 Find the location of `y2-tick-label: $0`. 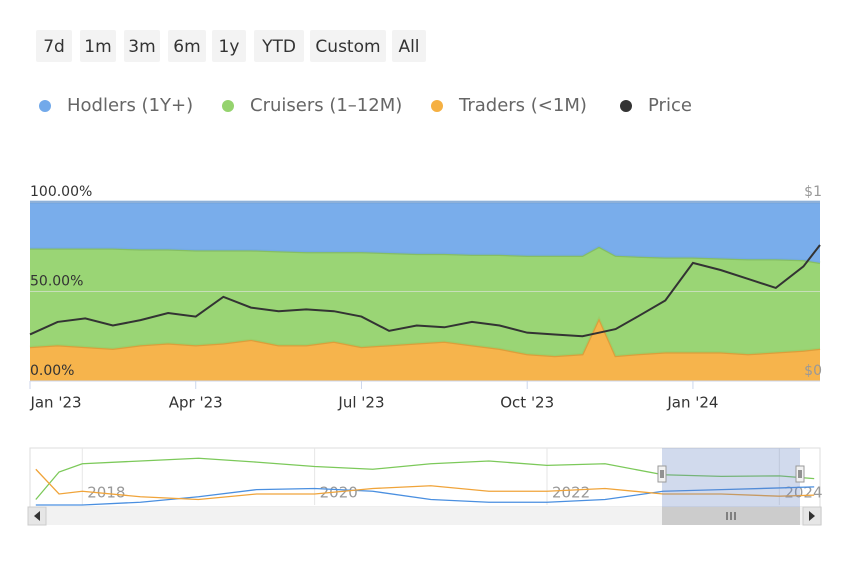

y2-tick-label: $0 is located at coordinates (813, 371).